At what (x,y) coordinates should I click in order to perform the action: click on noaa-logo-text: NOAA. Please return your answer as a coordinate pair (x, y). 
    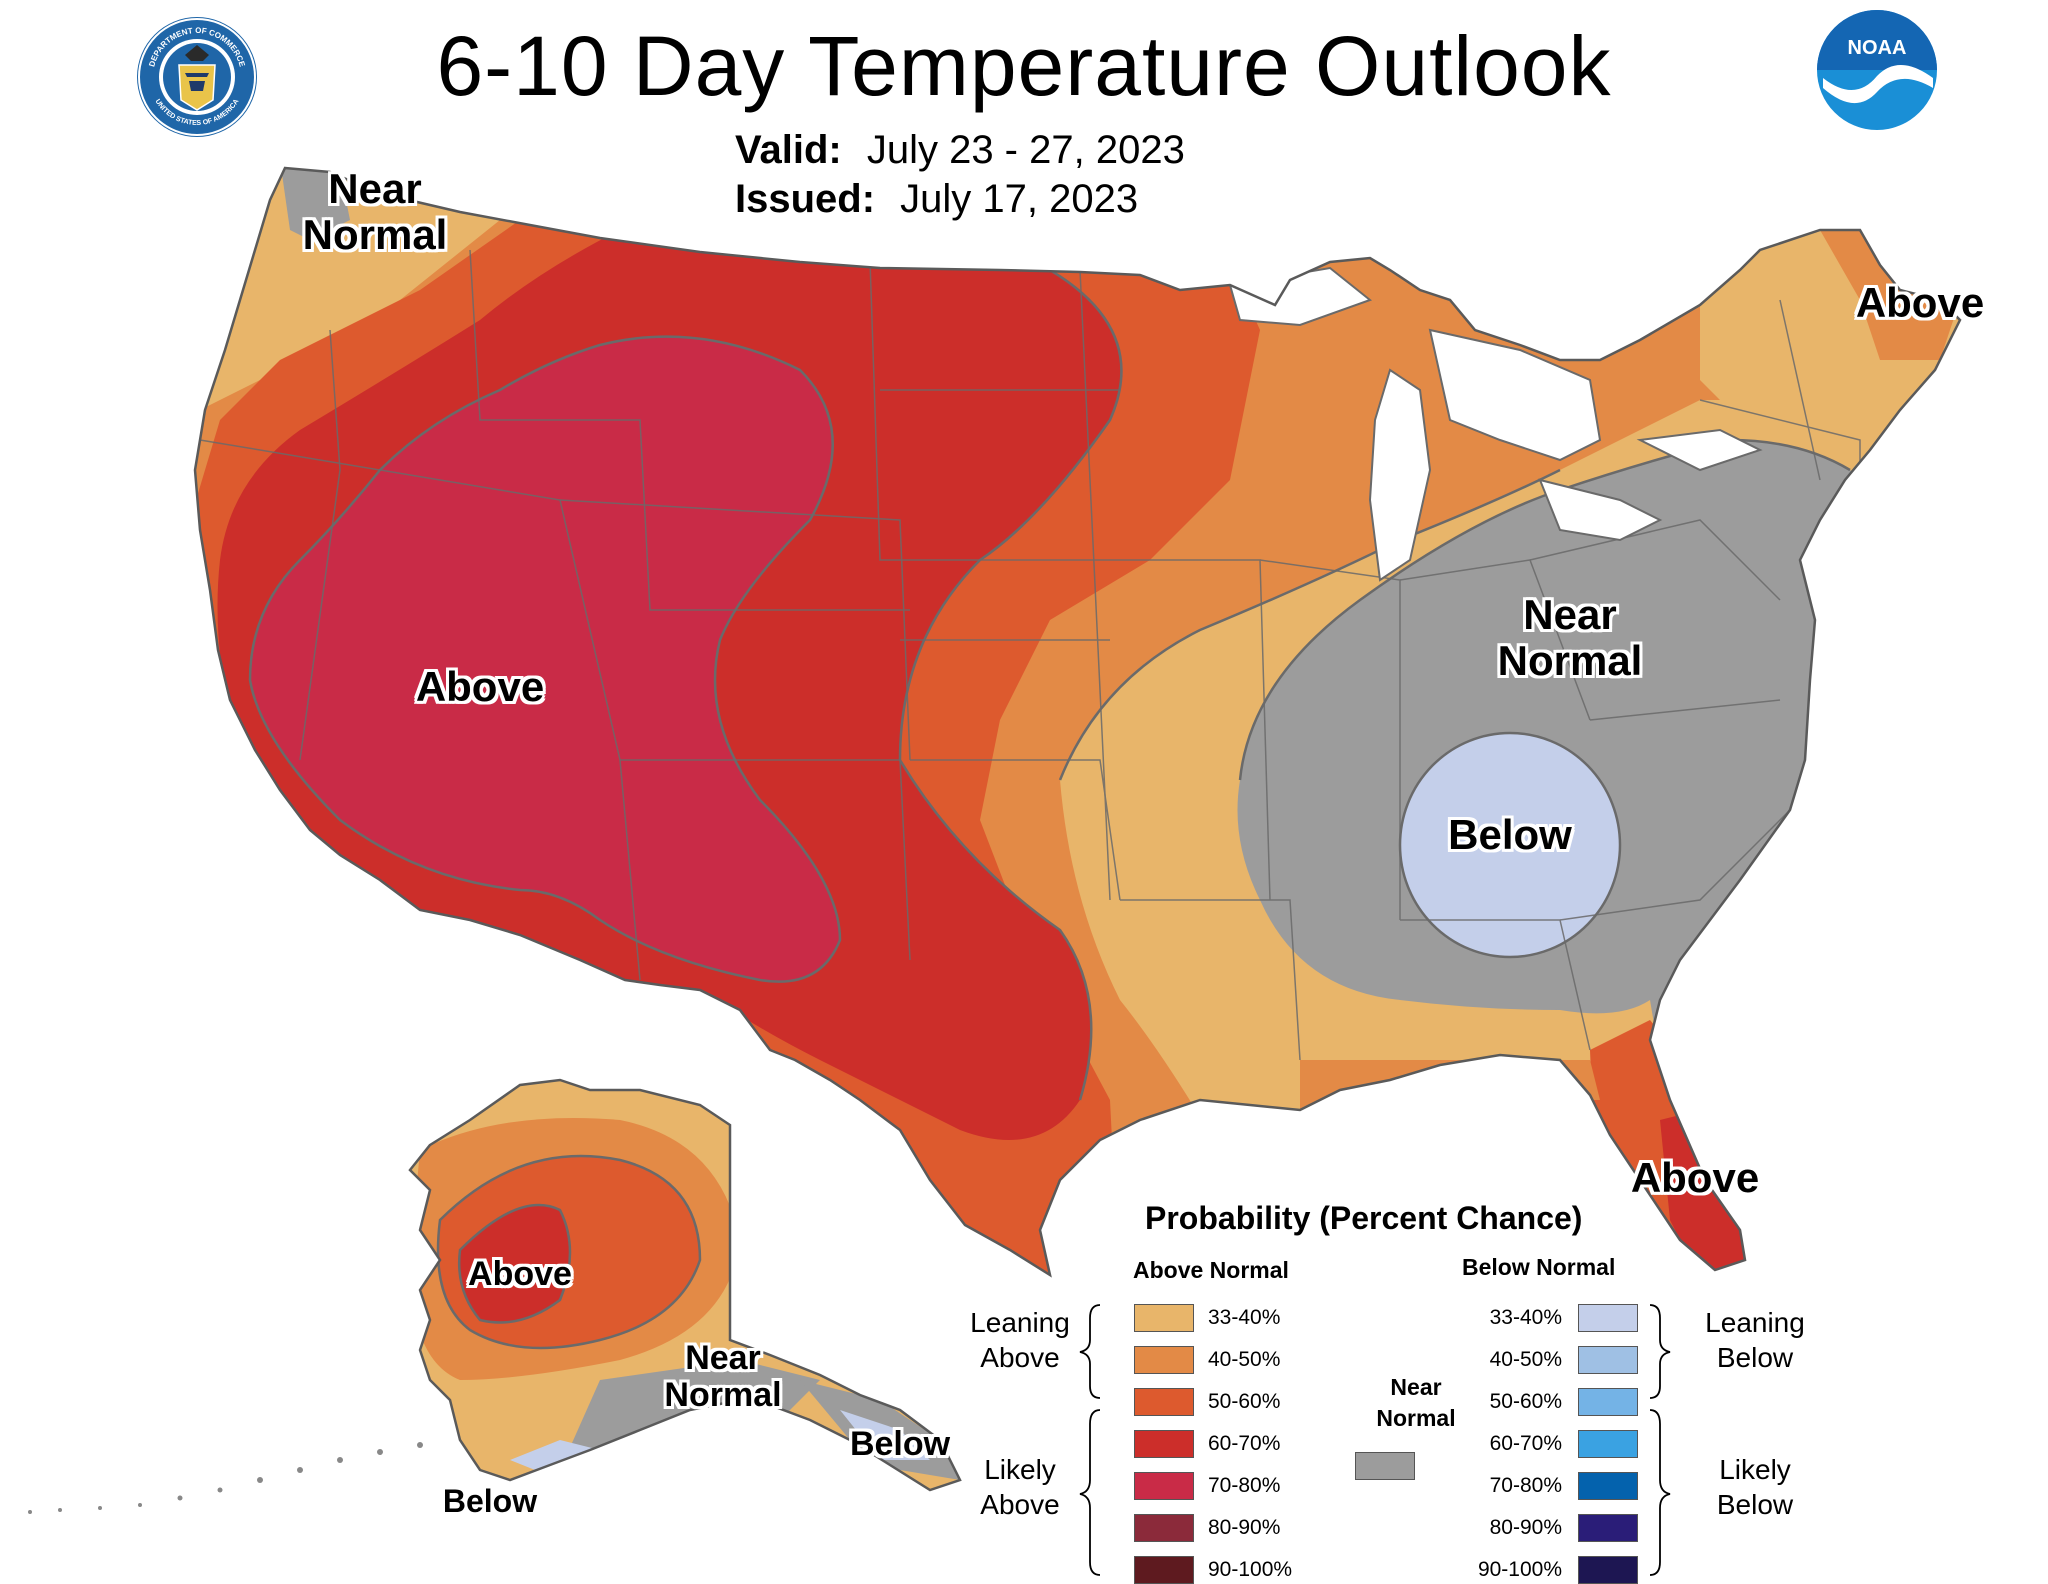
    Looking at the image, I should click on (1877, 48).